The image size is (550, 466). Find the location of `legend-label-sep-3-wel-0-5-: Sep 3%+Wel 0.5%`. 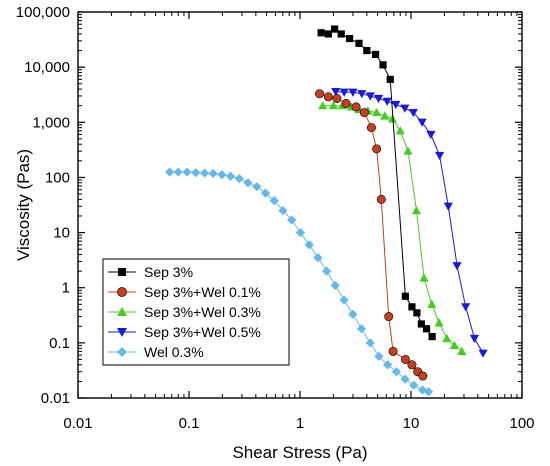

legend-label-sep-3-wel-0-5-: Sep 3%+Wel 0.5% is located at coordinates (202, 332).